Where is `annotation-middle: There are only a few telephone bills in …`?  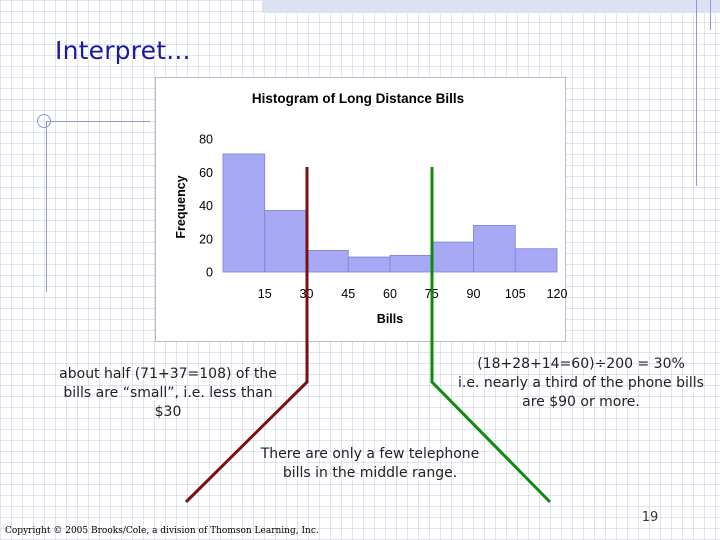 annotation-middle: There are only a few telephone bills in … is located at coordinates (370, 463).